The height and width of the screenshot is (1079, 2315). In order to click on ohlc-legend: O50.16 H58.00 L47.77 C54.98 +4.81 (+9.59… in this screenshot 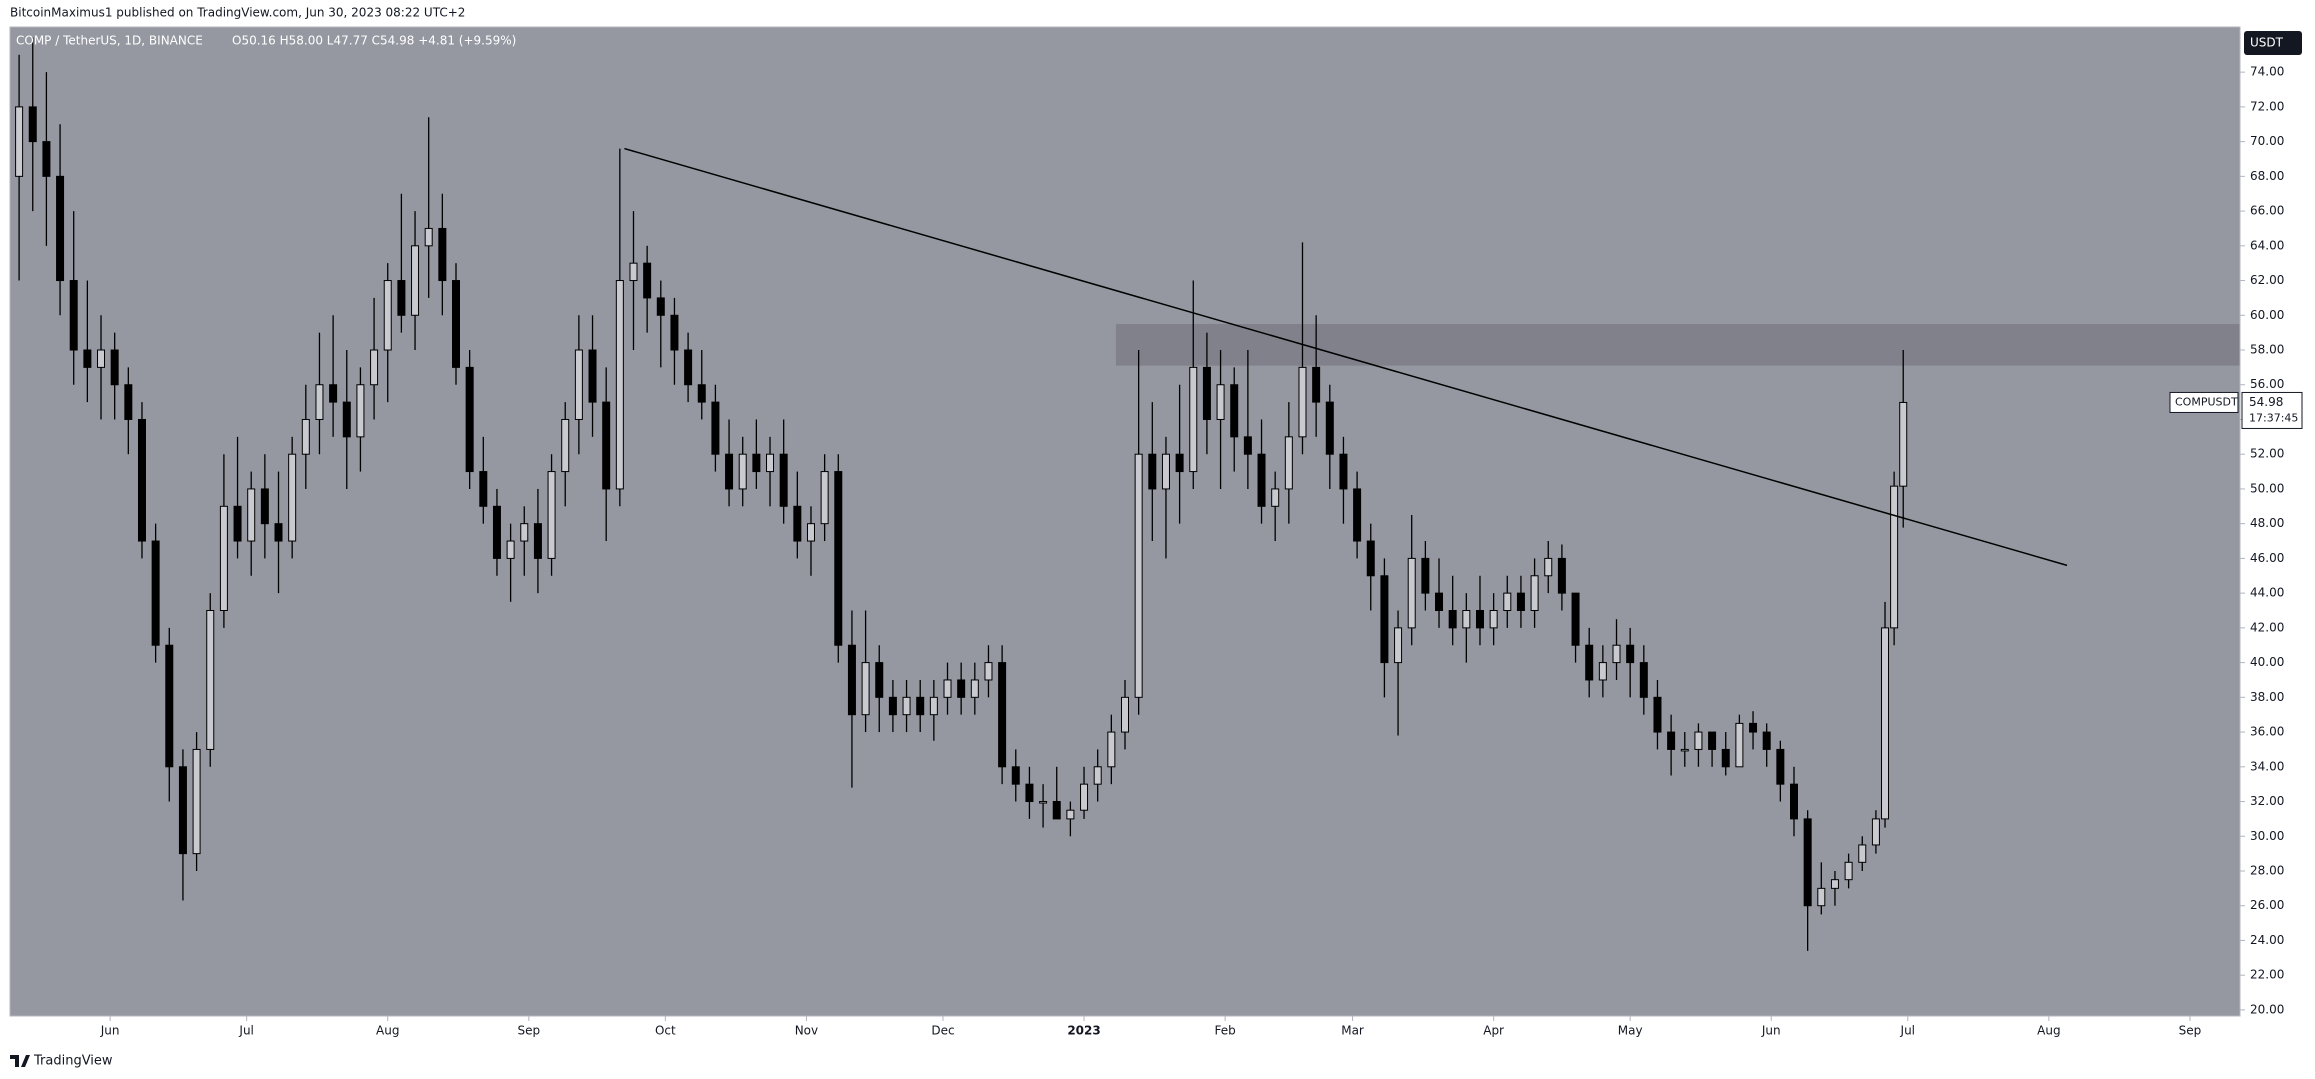, I will do `click(374, 41)`.